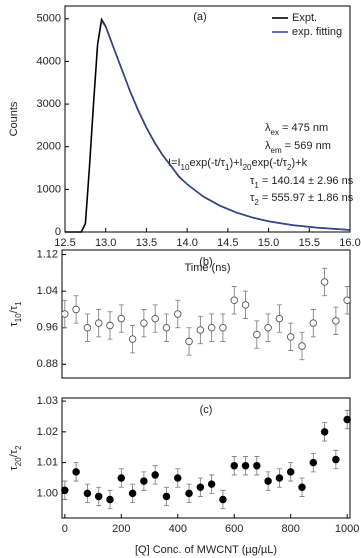 This screenshot has height=558, width=361. Describe the element at coordinates (49, 189) in the screenshot. I see `y-tick-label: 1000` at that location.